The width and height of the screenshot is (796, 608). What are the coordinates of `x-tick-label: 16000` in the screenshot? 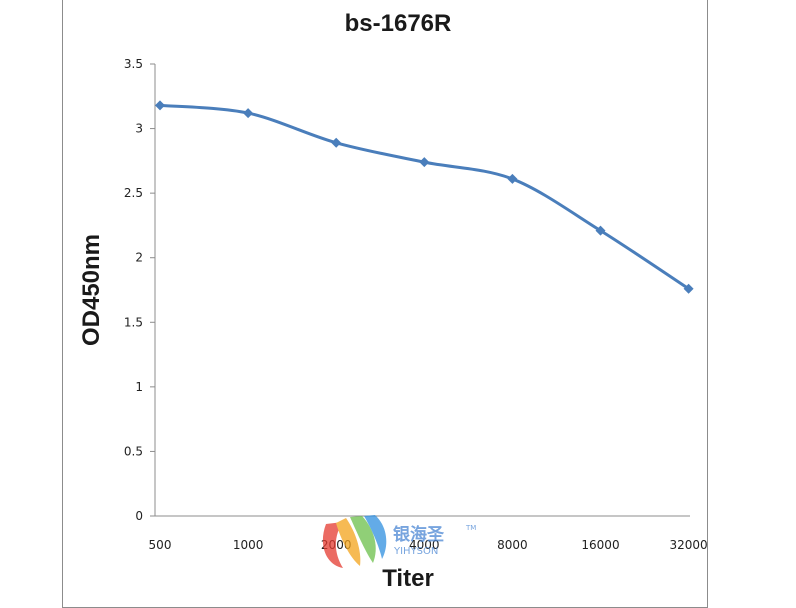 It's located at (600, 545).